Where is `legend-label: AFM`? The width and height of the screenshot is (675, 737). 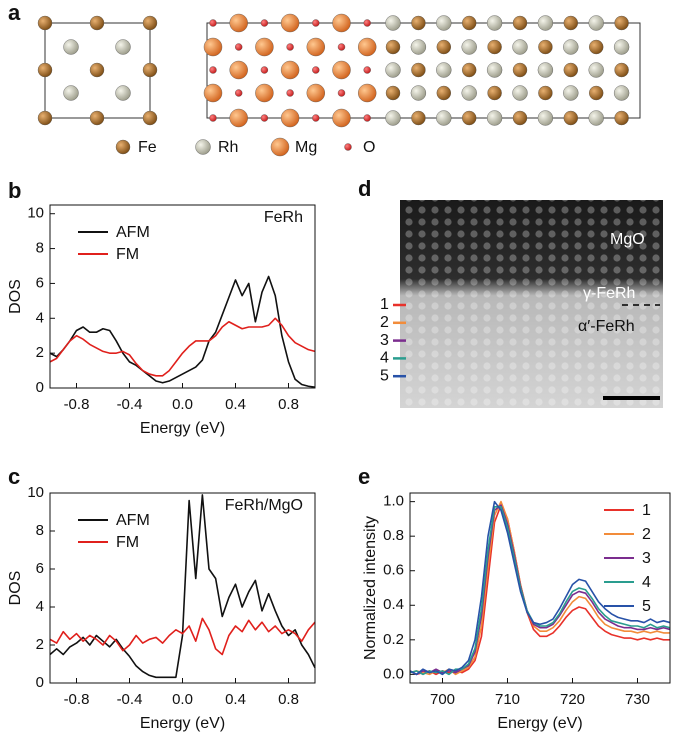
legend-label: AFM is located at coordinates (133, 232).